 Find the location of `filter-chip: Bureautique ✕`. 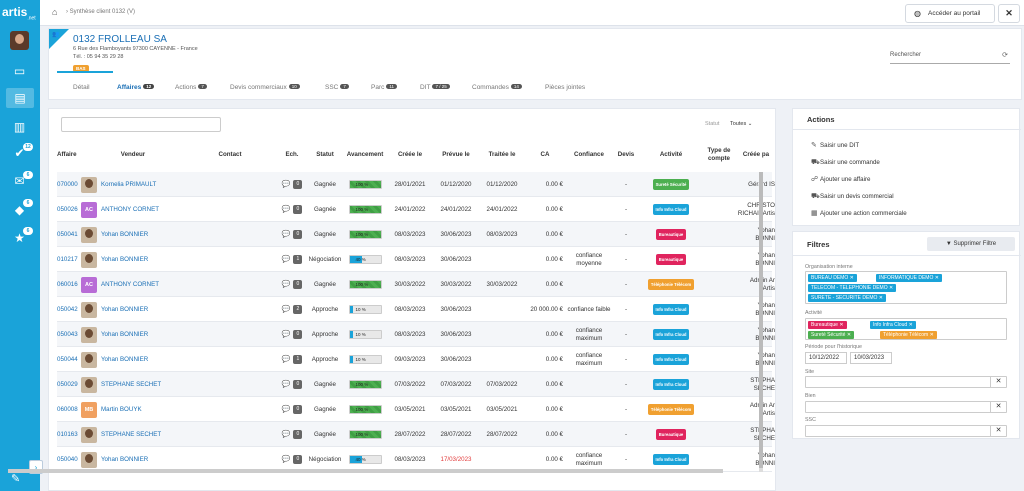

filter-chip: Bureautique ✕ is located at coordinates (827, 325).